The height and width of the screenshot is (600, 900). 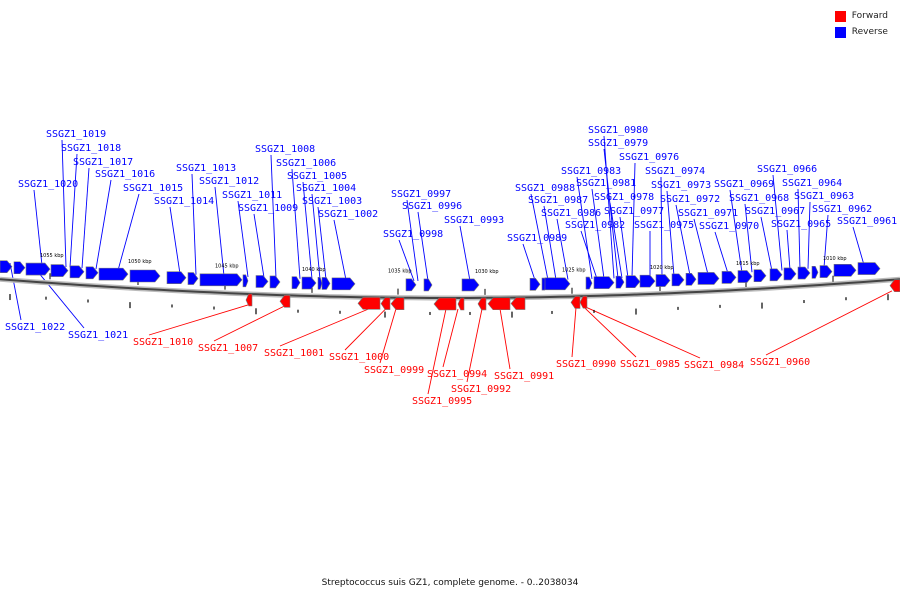 I want to click on gene-label: SSGZ1_0986, so click(x=571, y=213).